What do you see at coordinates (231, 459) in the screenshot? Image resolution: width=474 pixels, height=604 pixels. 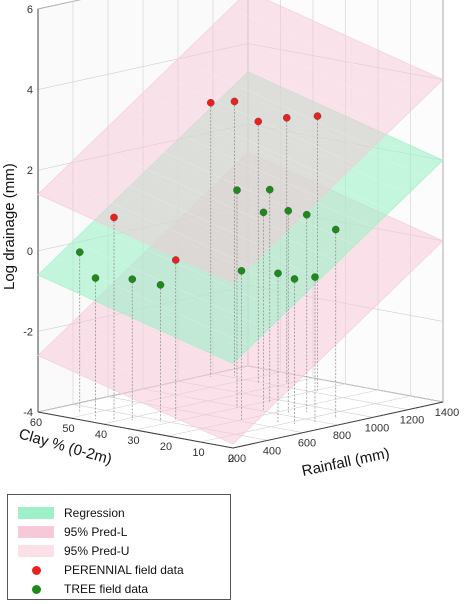 I see `y-tick-label: 0` at bounding box center [231, 459].